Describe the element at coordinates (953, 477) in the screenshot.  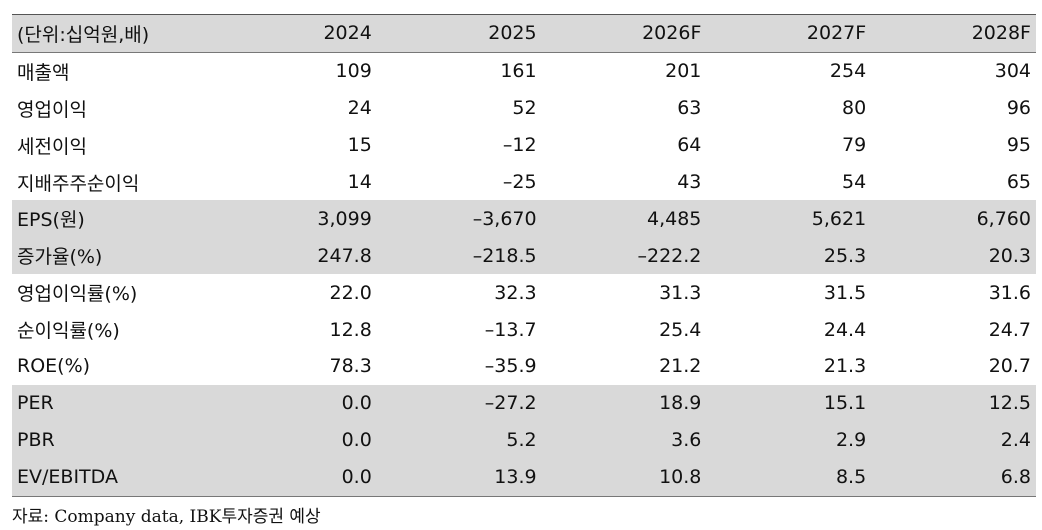
I see `table-cell: 6.8` at that location.